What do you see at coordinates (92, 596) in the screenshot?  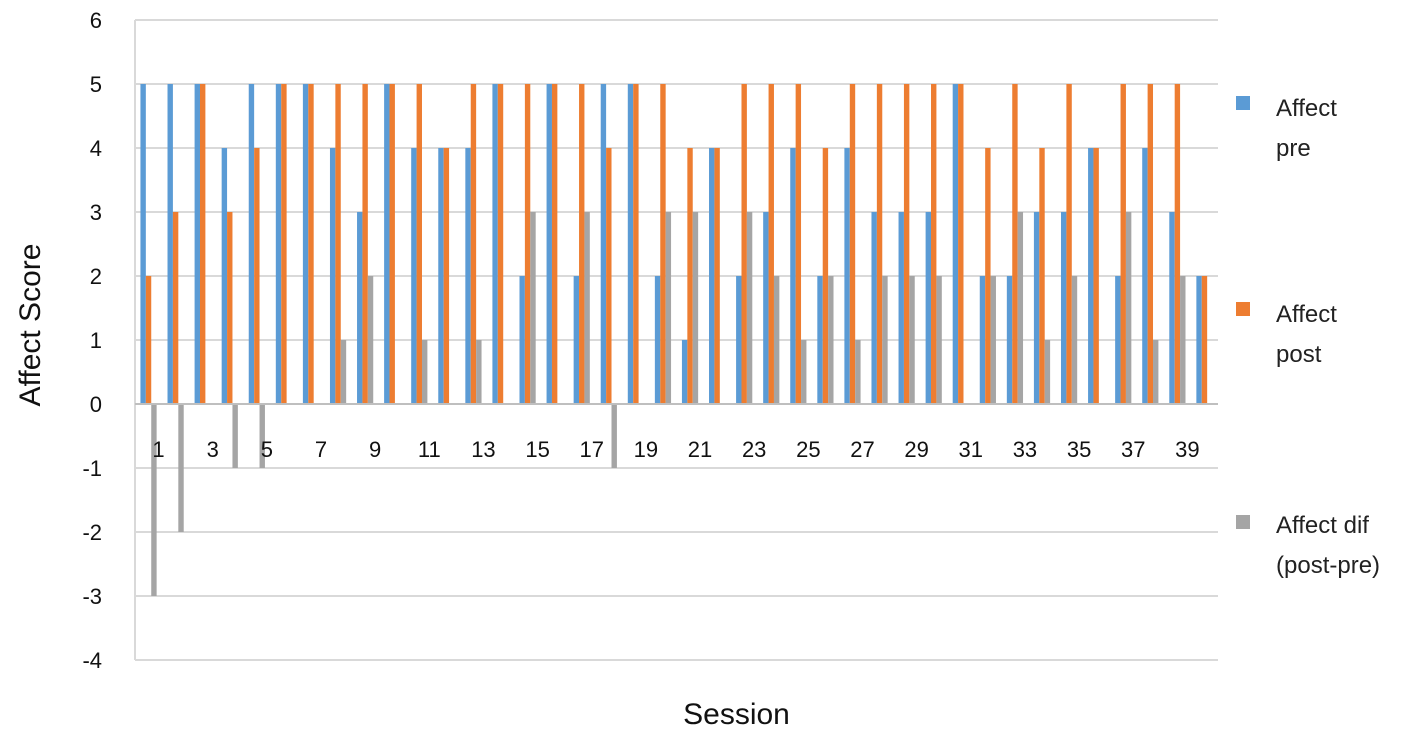 I see `y-tick-label: -3` at bounding box center [92, 596].